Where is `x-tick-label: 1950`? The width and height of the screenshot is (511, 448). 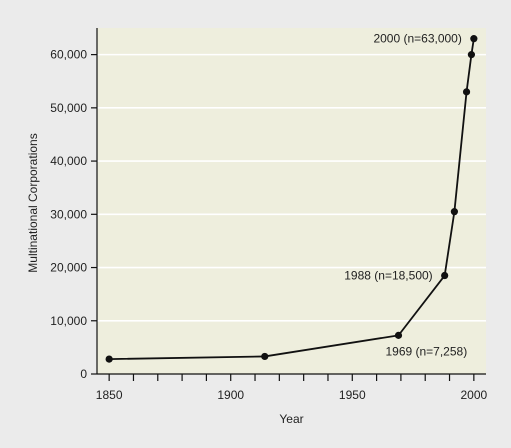
x-tick-label: 1950 is located at coordinates (352, 395).